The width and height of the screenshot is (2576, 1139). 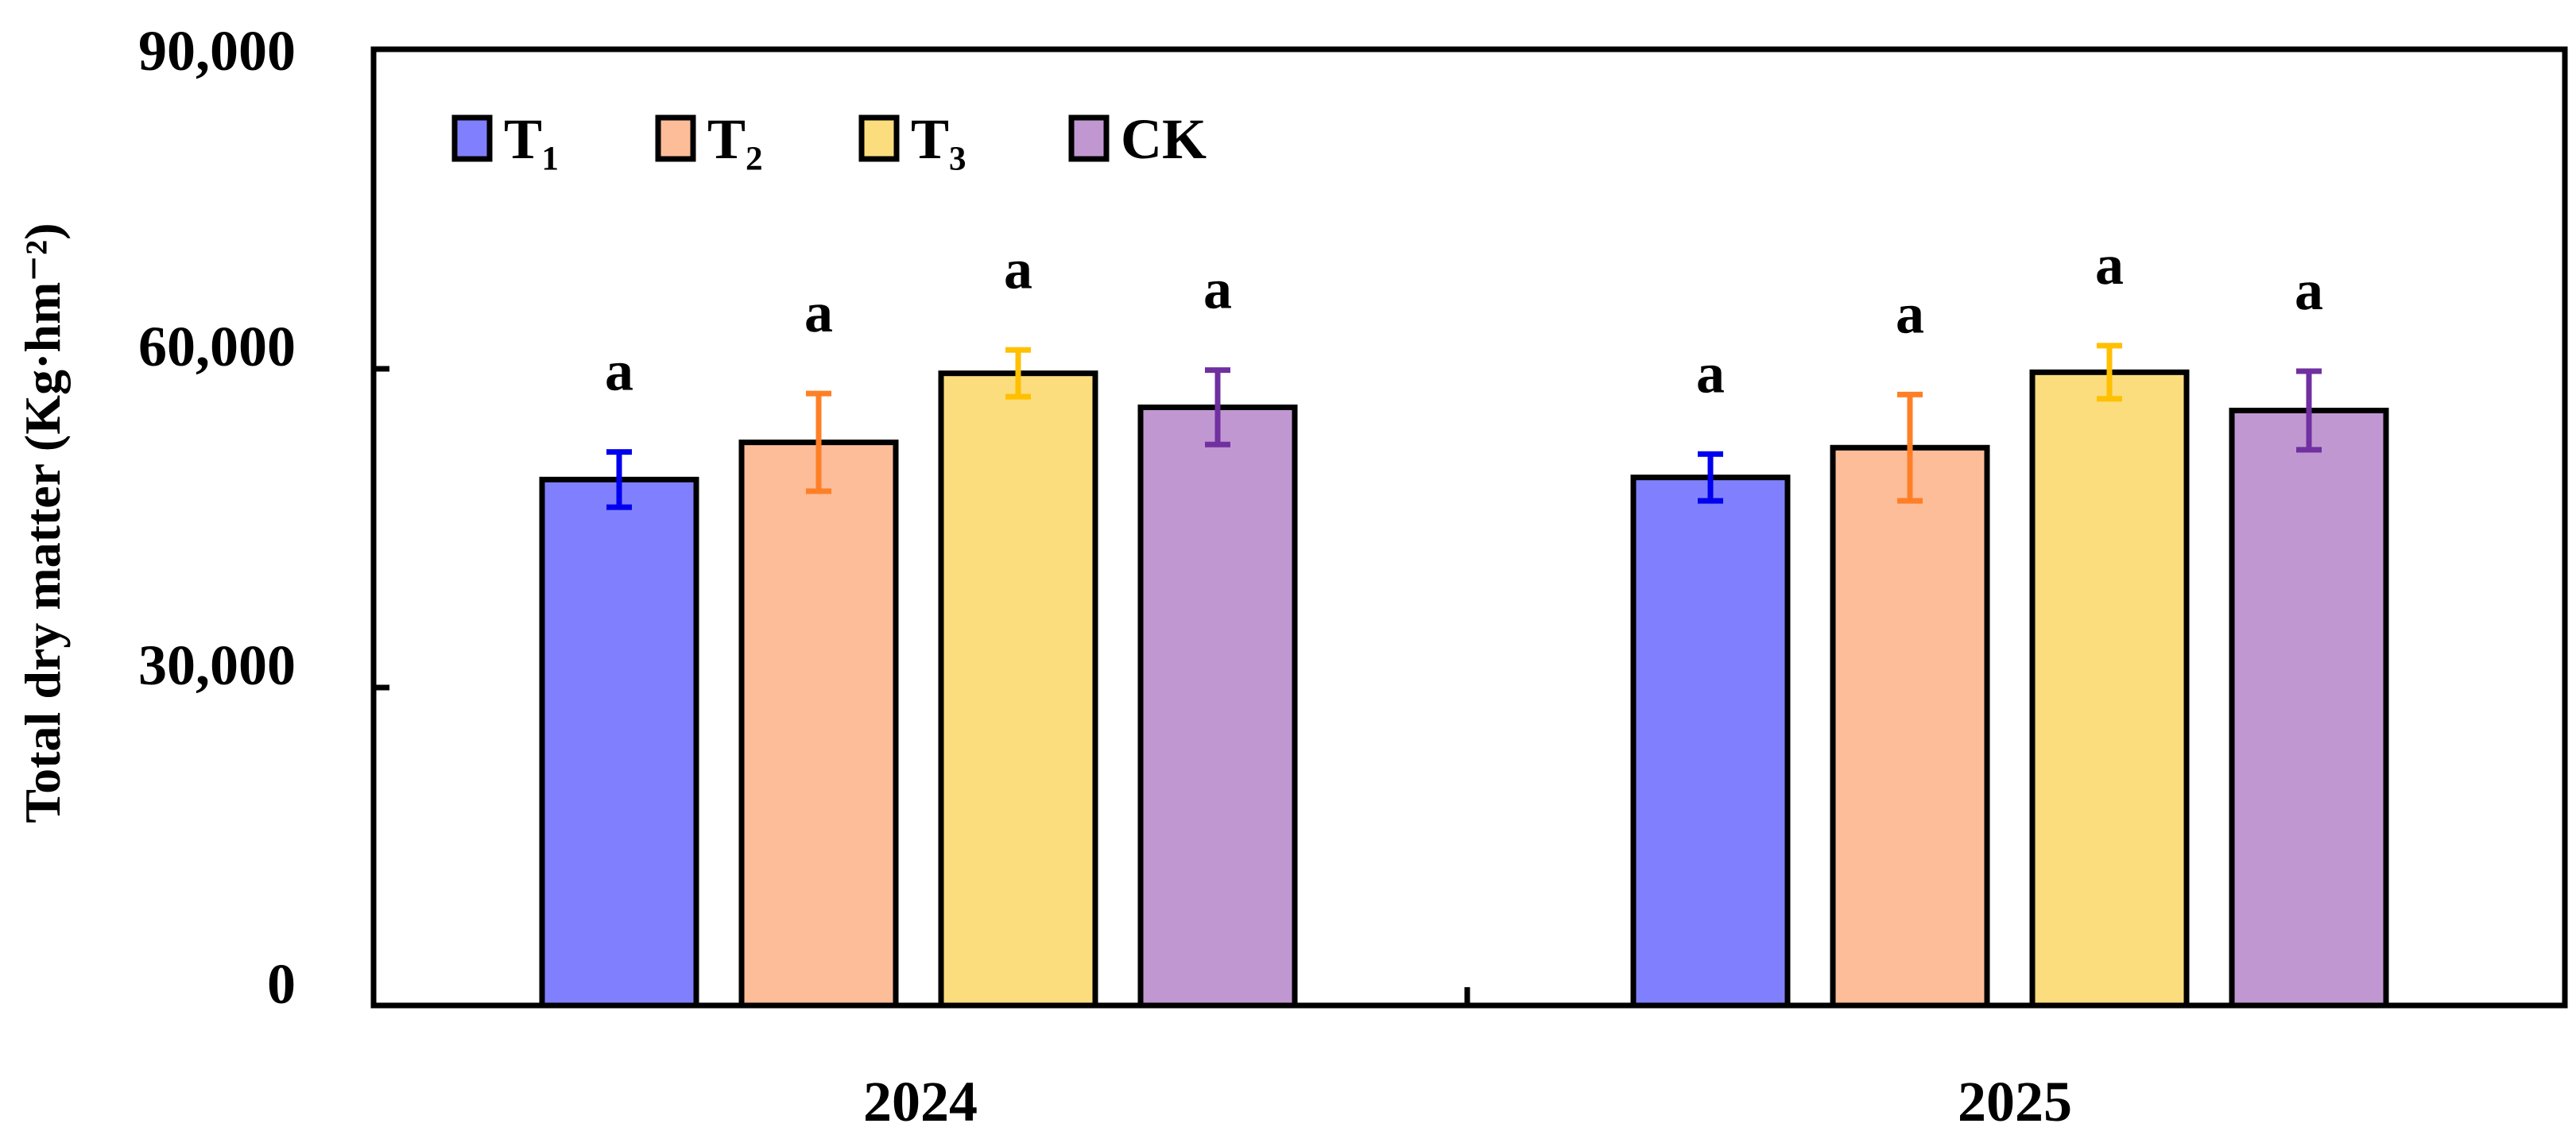 I want to click on legend-label-t1: T₁, so click(x=532, y=139).